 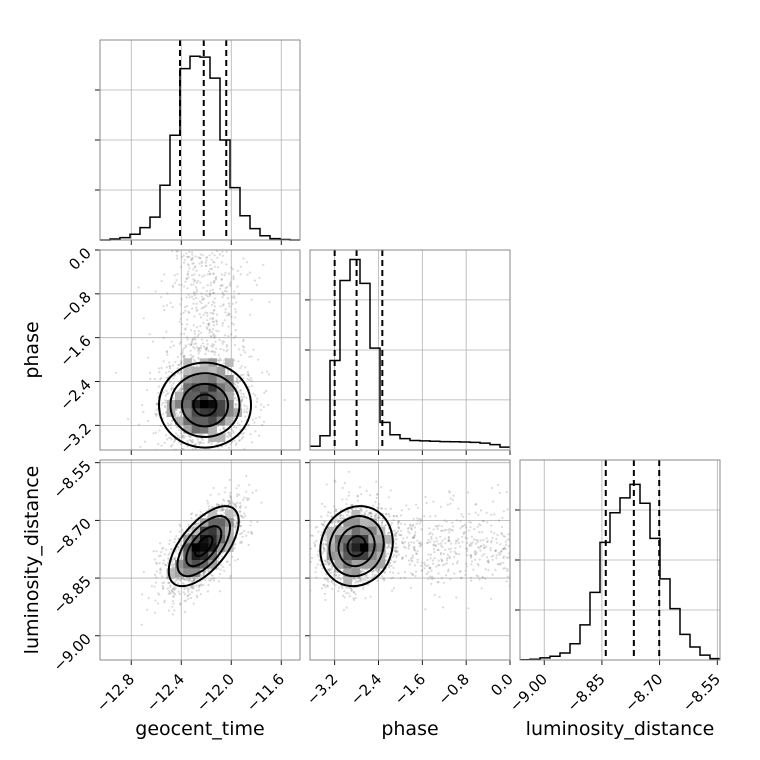 I want to click on hist-frame, so click(x=200, y=140).